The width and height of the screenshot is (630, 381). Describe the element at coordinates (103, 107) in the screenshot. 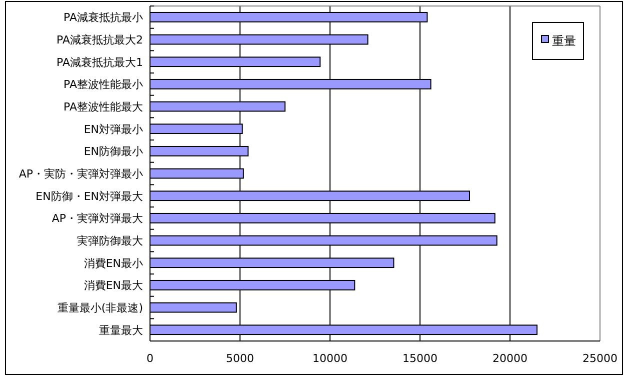

I see `y-tick-label: PA整波性能最大` at that location.